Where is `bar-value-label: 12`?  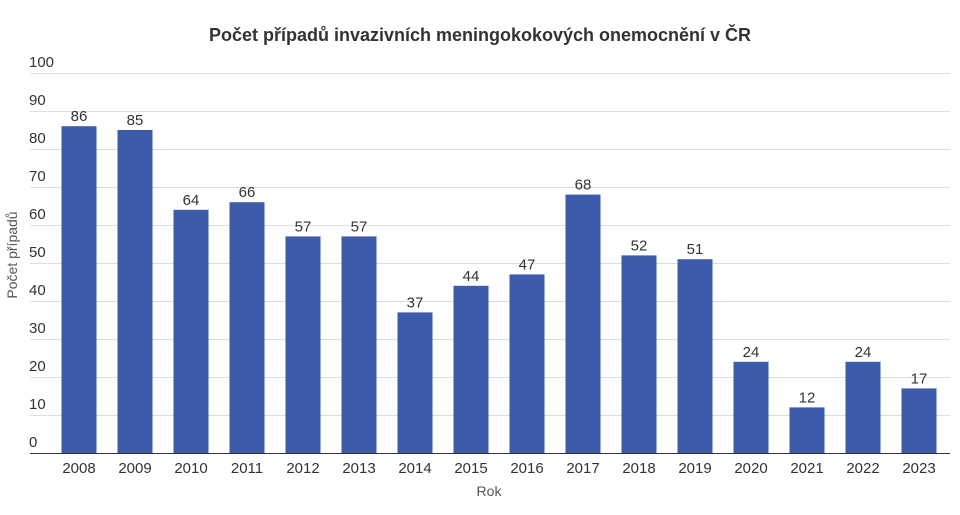 bar-value-label: 12 is located at coordinates (807, 397).